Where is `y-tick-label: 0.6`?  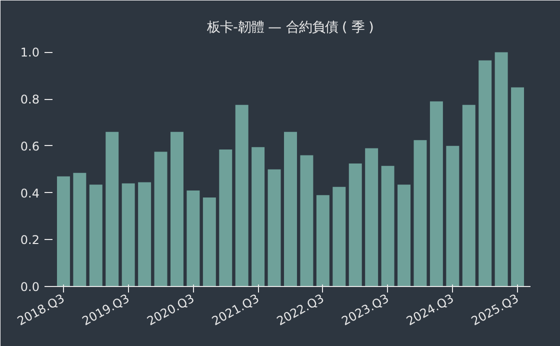 y-tick-label: 0.6 is located at coordinates (30, 146).